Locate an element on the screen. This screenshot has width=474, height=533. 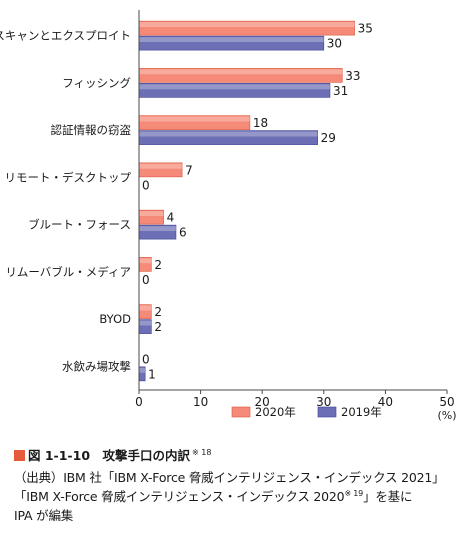
category-label: リムーバブル・メディア is located at coordinates (68, 272).